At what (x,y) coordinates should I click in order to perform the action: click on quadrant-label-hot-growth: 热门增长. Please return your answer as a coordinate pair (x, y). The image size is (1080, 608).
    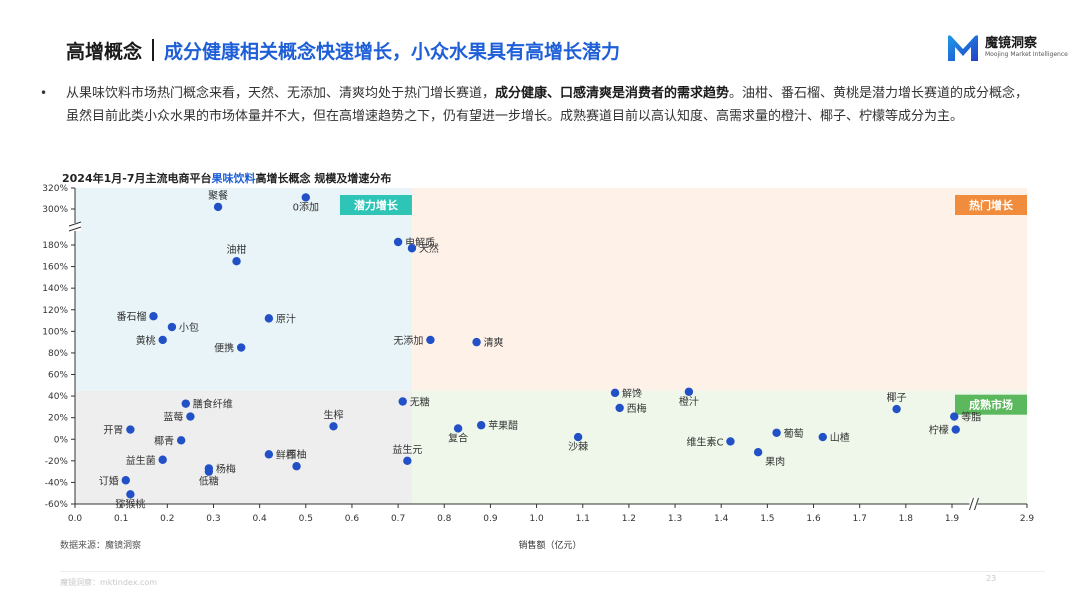
    Looking at the image, I should click on (991, 205).